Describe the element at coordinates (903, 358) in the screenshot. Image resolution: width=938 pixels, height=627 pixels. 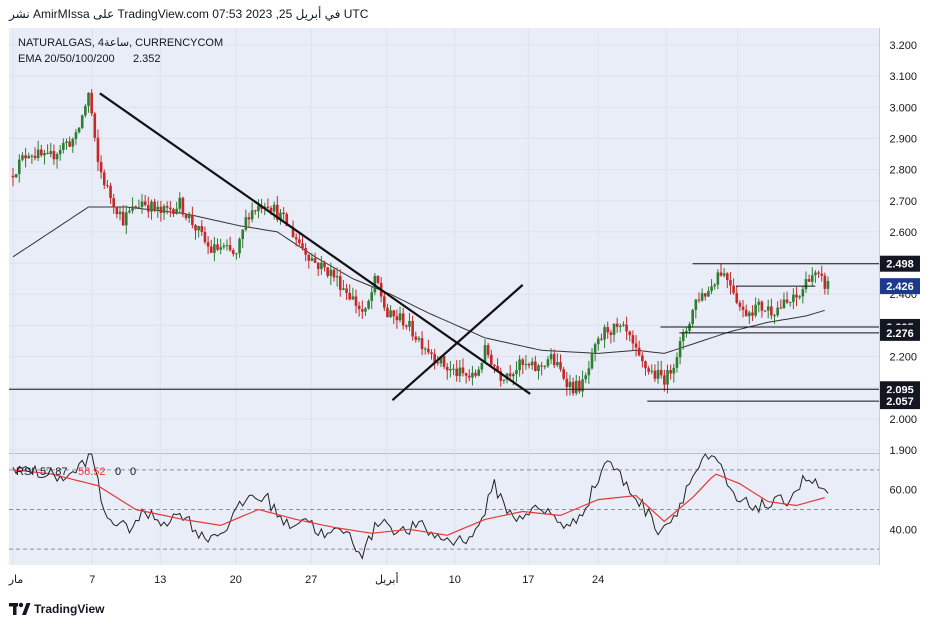
I see `price-tick-label: 2.200` at that location.